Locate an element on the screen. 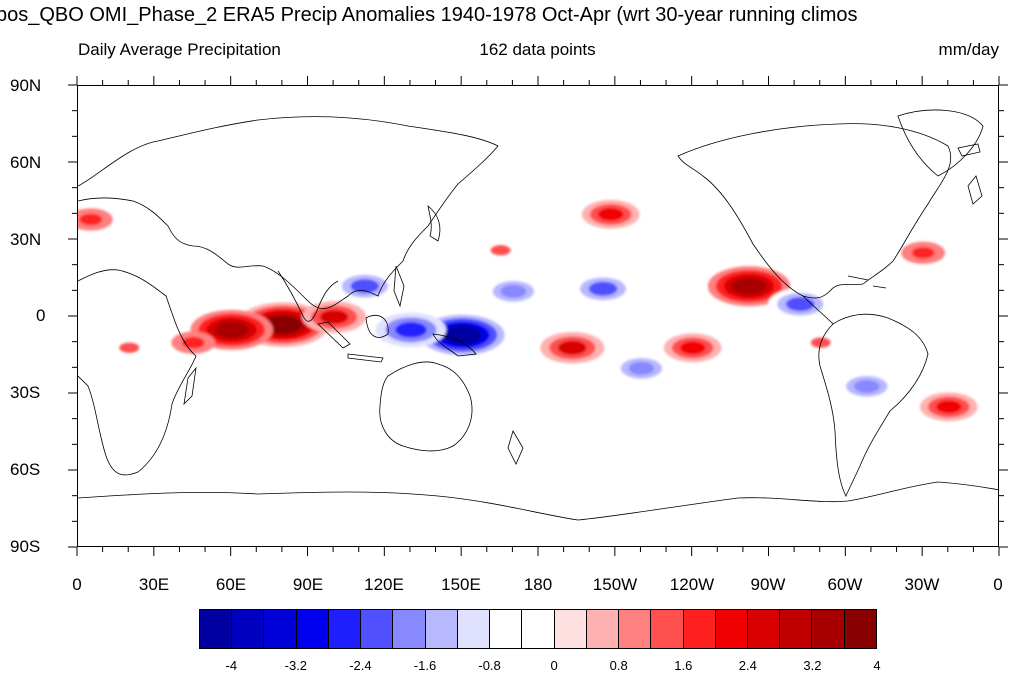 Image resolution: width=1023 pixels, height=676 pixels. colorbar-label: 3.2 is located at coordinates (812, 665).